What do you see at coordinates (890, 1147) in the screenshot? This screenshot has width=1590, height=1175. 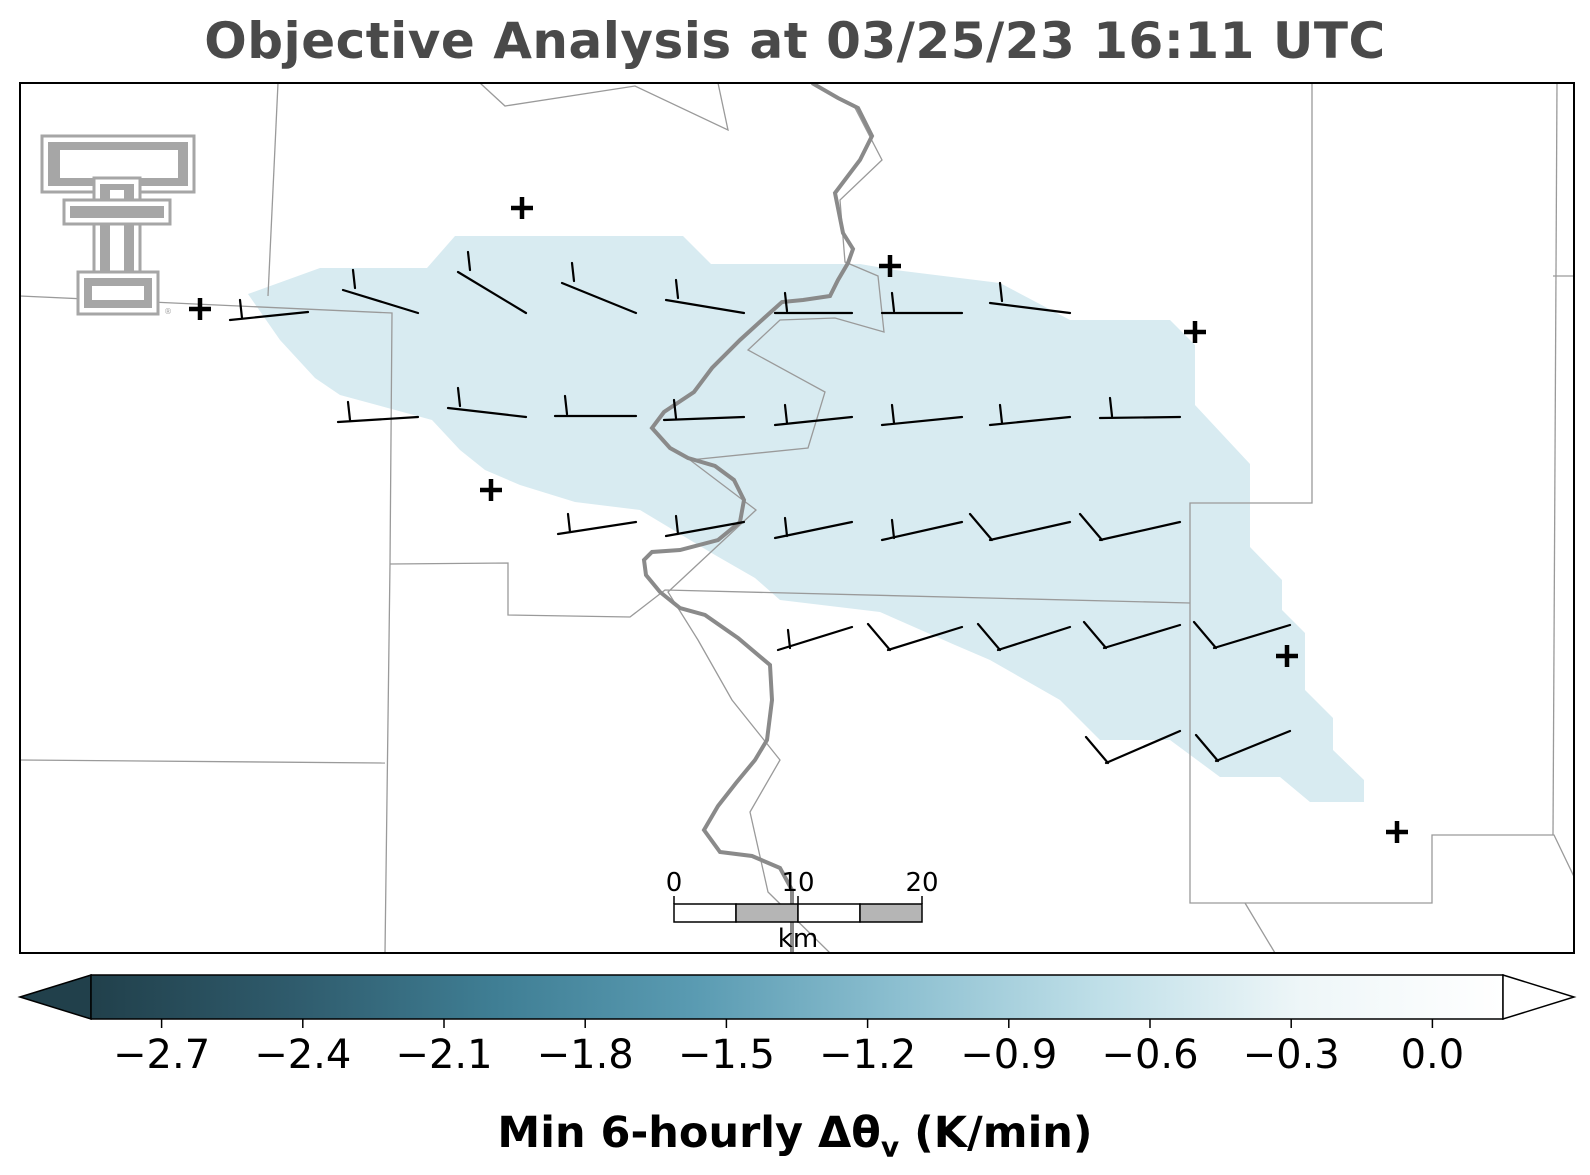 I see `colorbar-label-sub: v` at bounding box center [890, 1147].